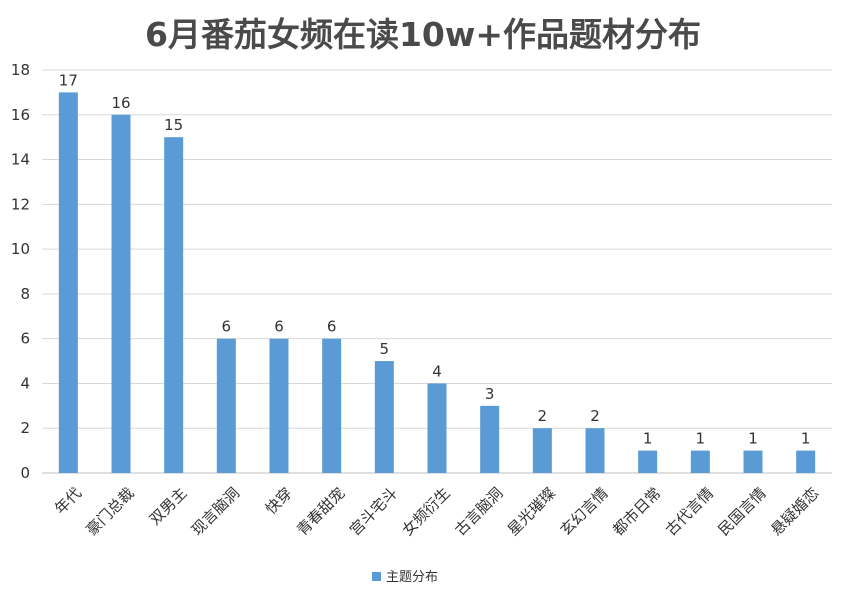 Image resolution: width=846 pixels, height=600 pixels. Describe the element at coordinates (490, 394) in the screenshot. I see `data-label: 3` at that location.